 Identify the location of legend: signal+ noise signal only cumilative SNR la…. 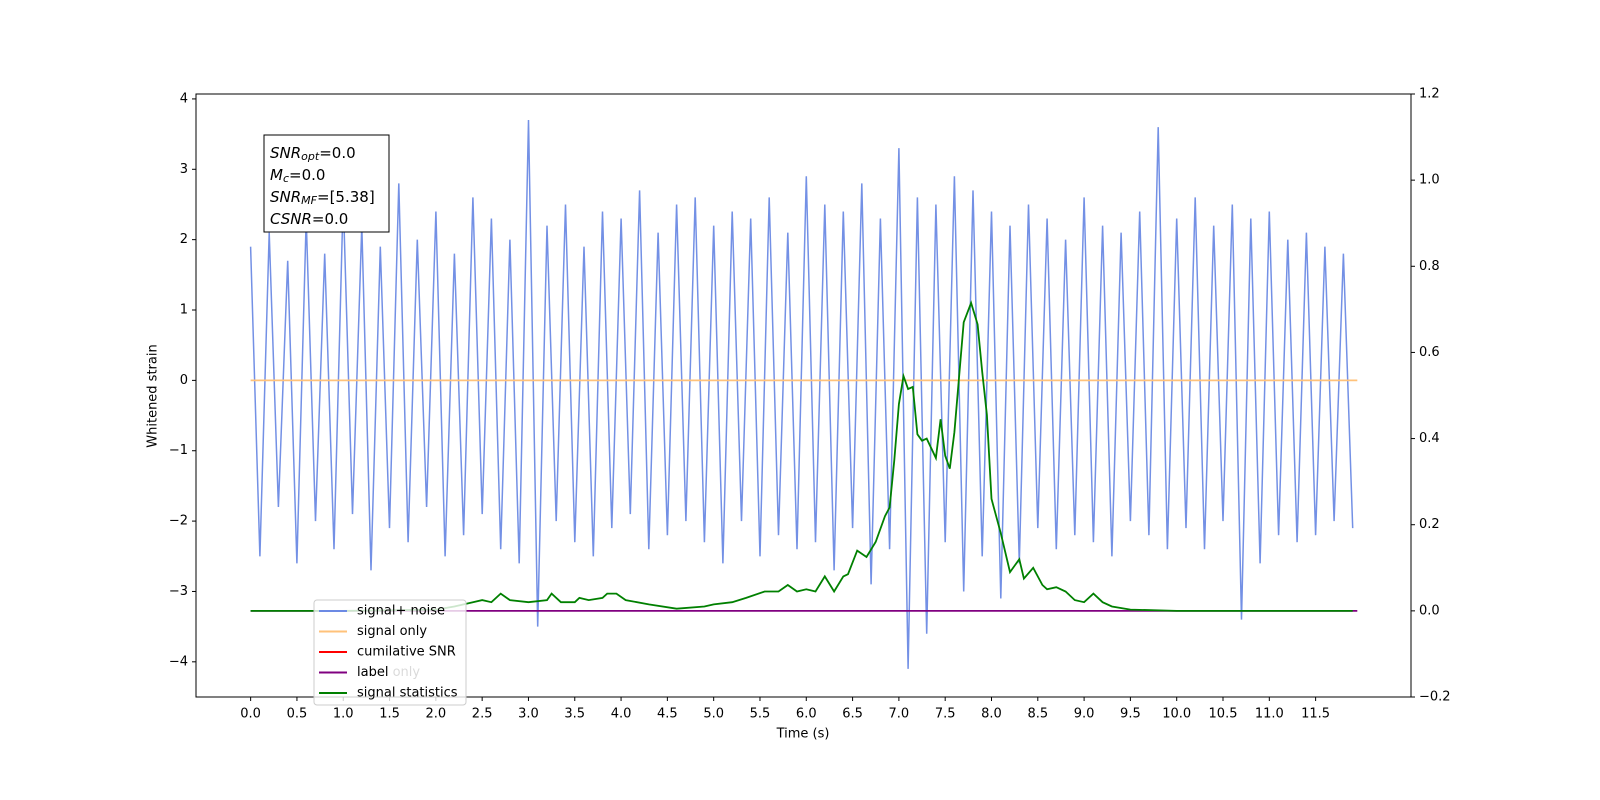
(390, 652).